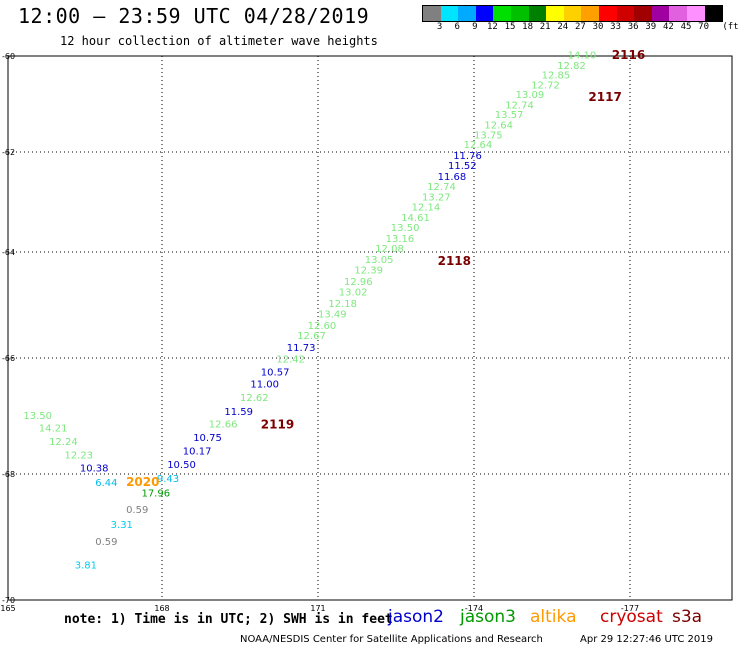 This screenshot has height=650, width=740. What do you see at coordinates (63, 442) in the screenshot?
I see `wave-height-label: 12.24` at bounding box center [63, 442].